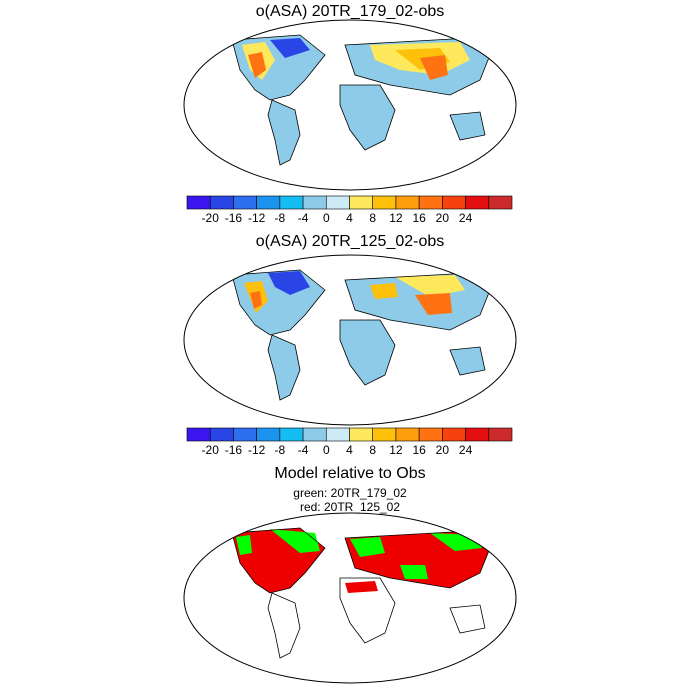 The image size is (700, 700). I want to click on panel-3-title: Model relative to Obs, so click(350, 473).